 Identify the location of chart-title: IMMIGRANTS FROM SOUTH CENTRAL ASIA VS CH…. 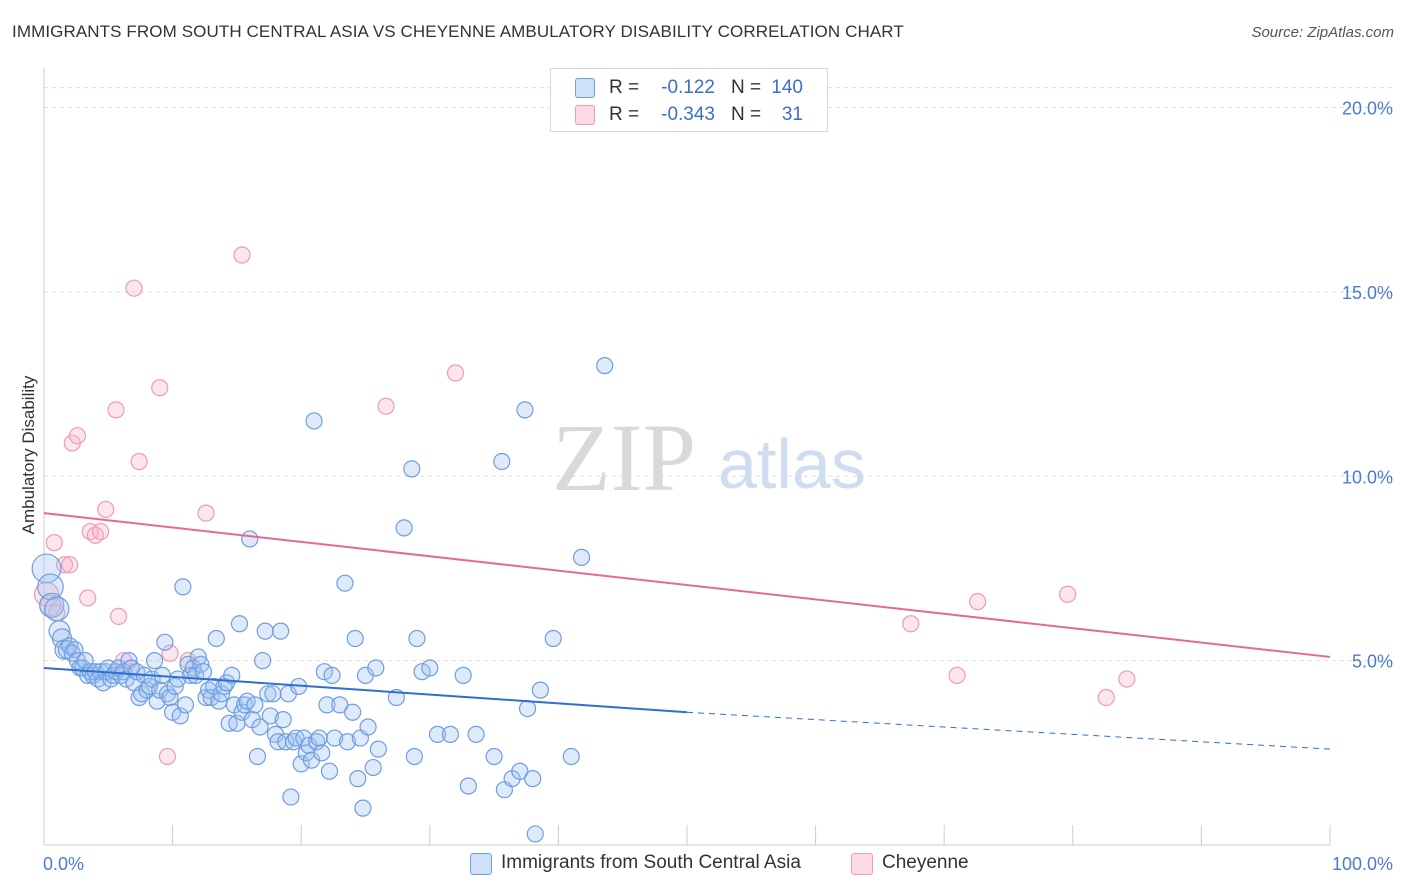
(458, 31).